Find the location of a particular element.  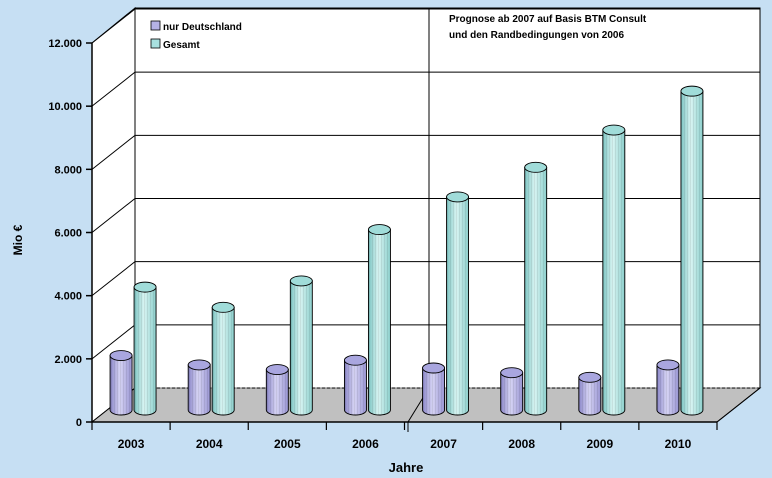

bar-de-2004 is located at coordinates (199, 387).